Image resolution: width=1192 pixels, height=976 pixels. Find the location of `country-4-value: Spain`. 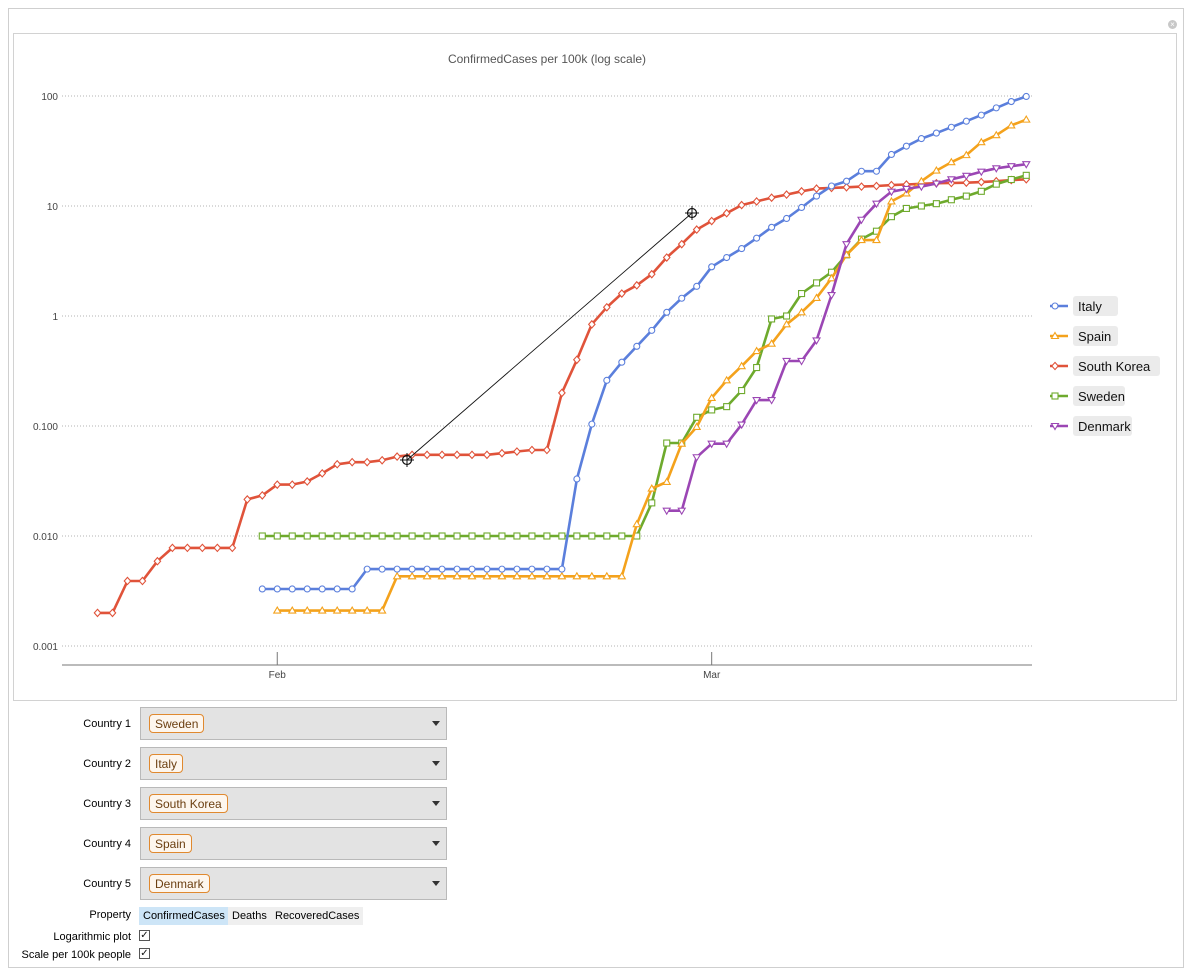

country-4-value: Spain is located at coordinates (170, 843).